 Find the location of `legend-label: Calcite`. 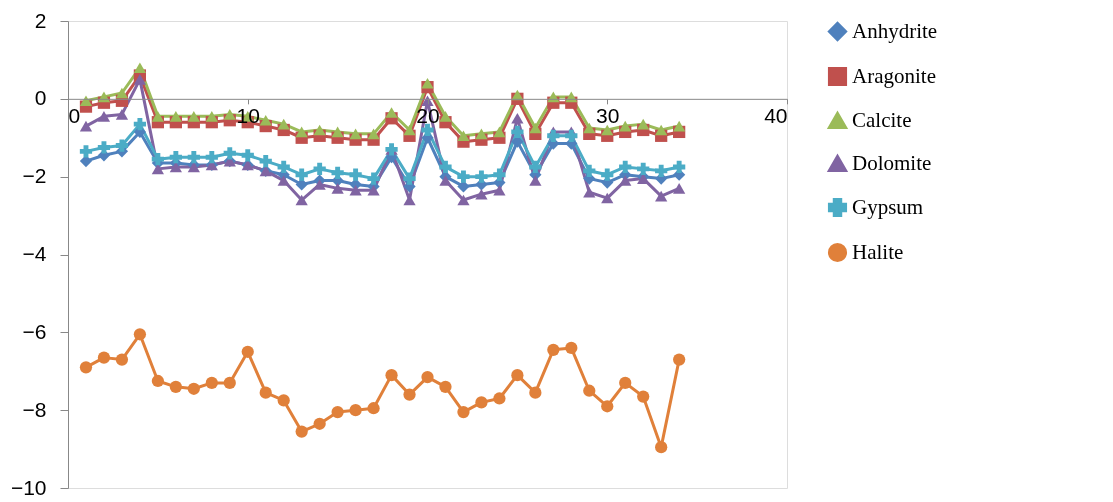

legend-label: Calcite is located at coordinates (882, 119).